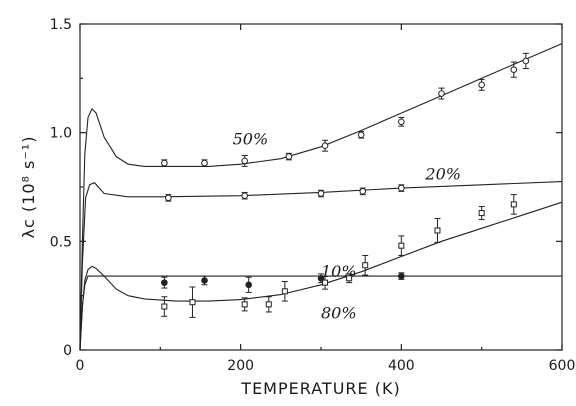 This screenshot has width=576, height=406. Describe the element at coordinates (80, 366) in the screenshot. I see `x-tick-label: 0` at that location.